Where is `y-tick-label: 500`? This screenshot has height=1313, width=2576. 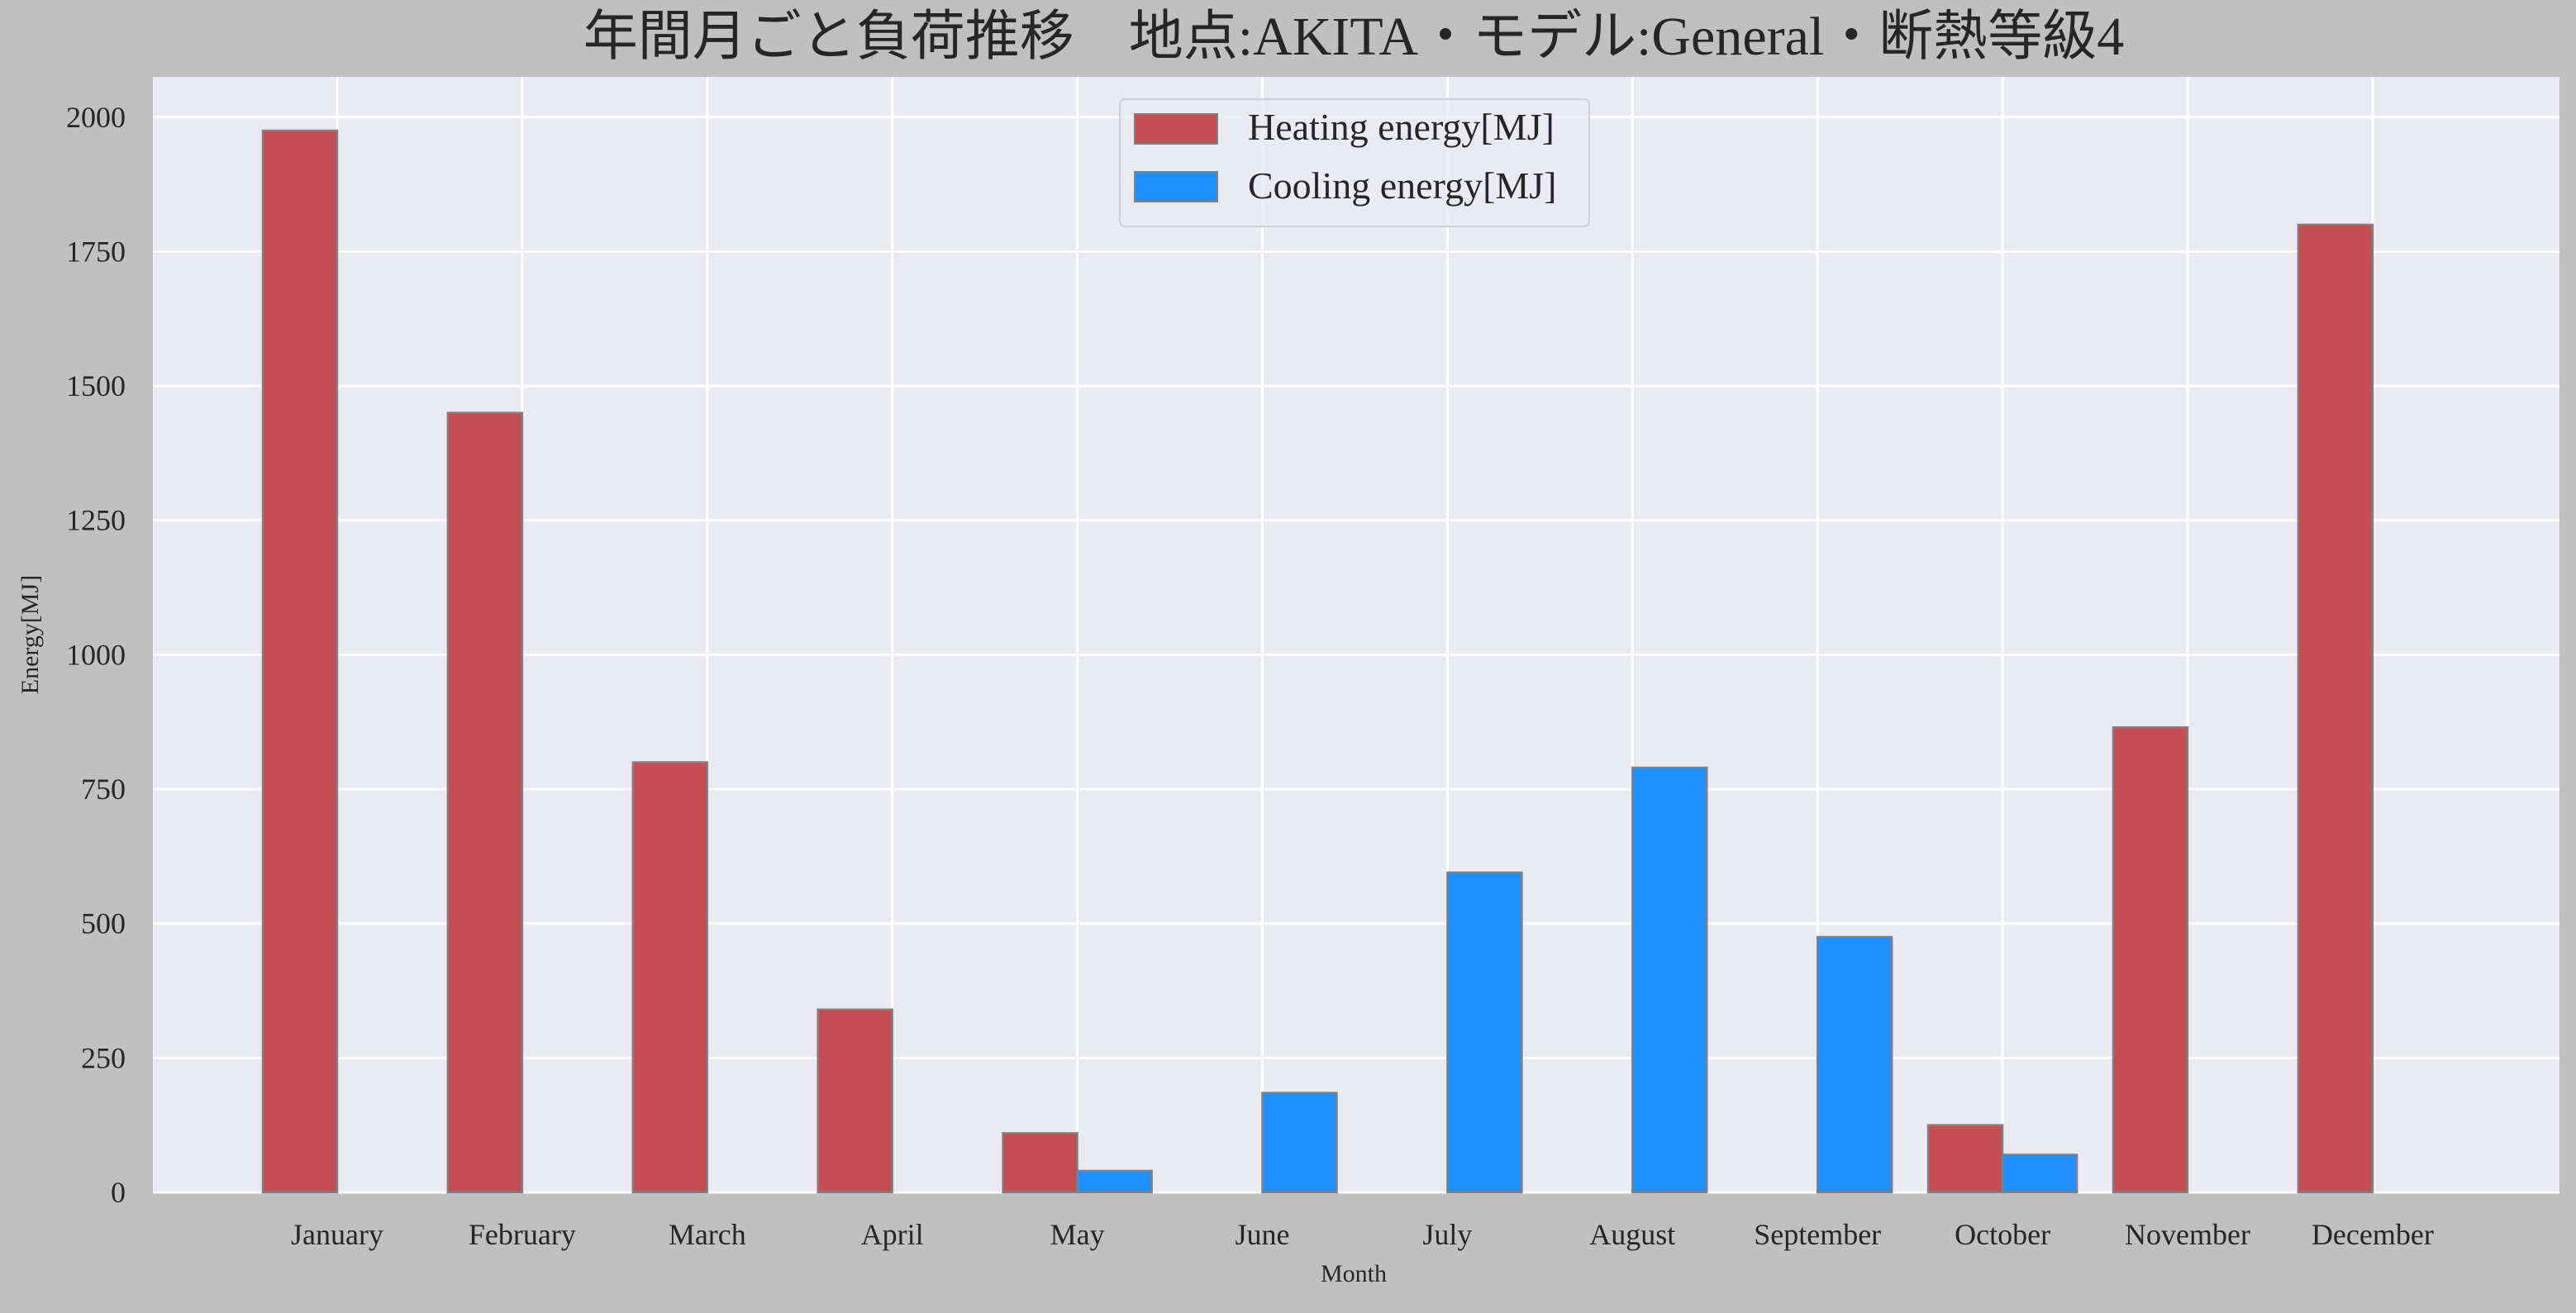 y-tick-label: 500 is located at coordinates (104, 923).